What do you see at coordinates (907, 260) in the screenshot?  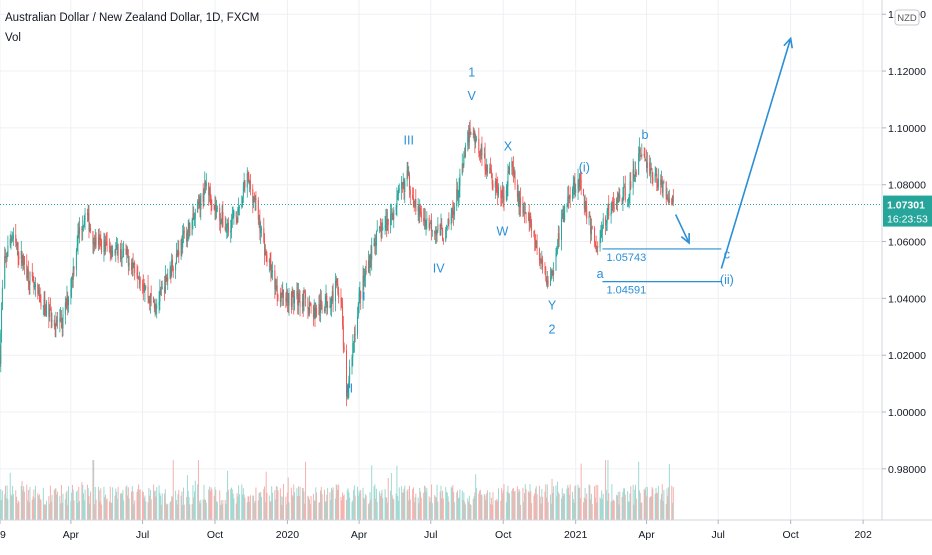 I see `price-axis-background` at bounding box center [907, 260].